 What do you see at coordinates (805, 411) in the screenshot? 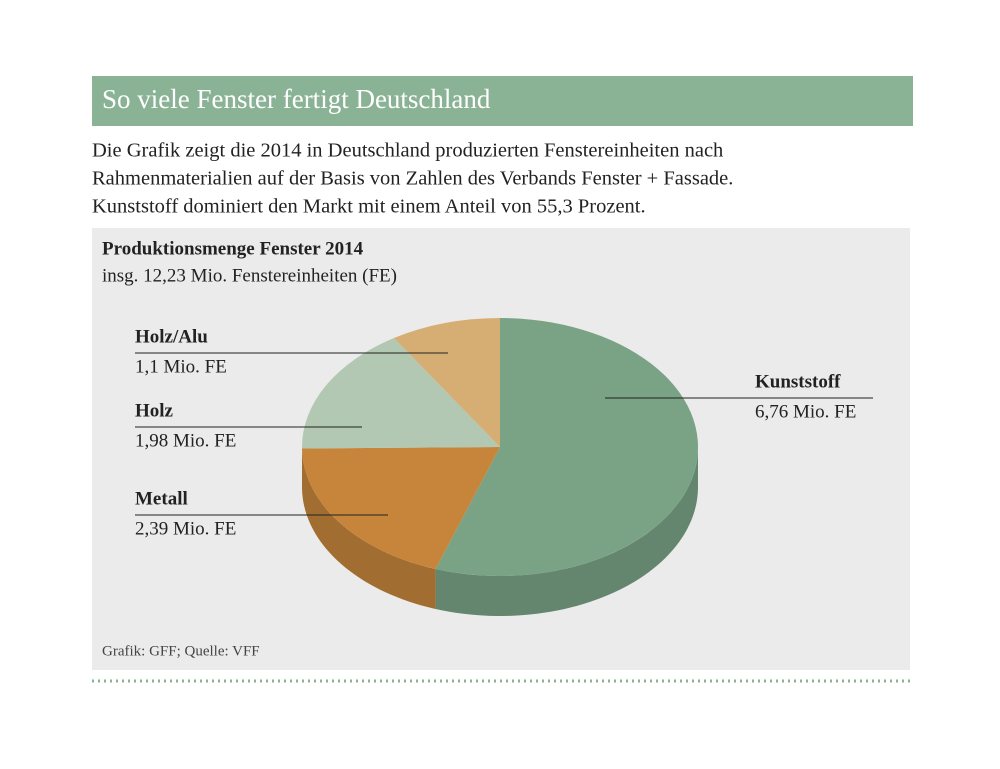
I see `slice-value: 6,76 Mio. FE` at bounding box center [805, 411].